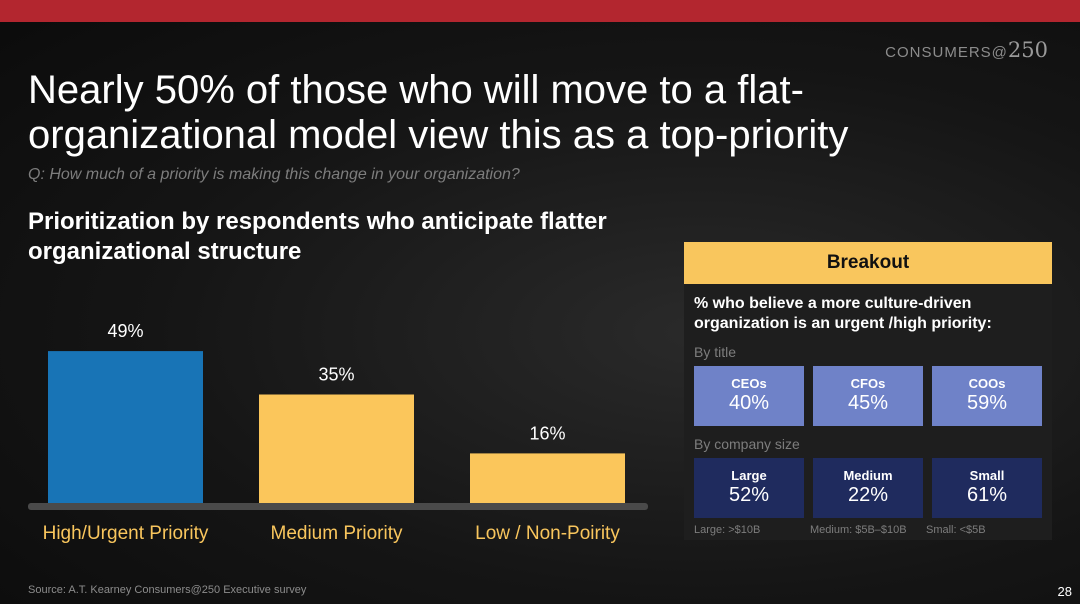  I want to click on tile-ceos: CEOs 40%, so click(749, 396).